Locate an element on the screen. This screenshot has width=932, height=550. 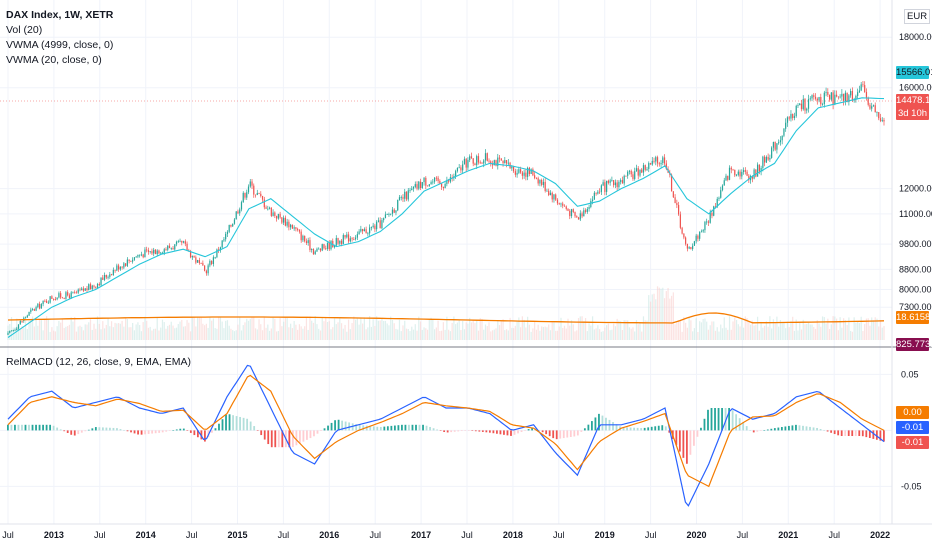
symbol-title: DAX Index, 1W, XETR is located at coordinates (60, 15).